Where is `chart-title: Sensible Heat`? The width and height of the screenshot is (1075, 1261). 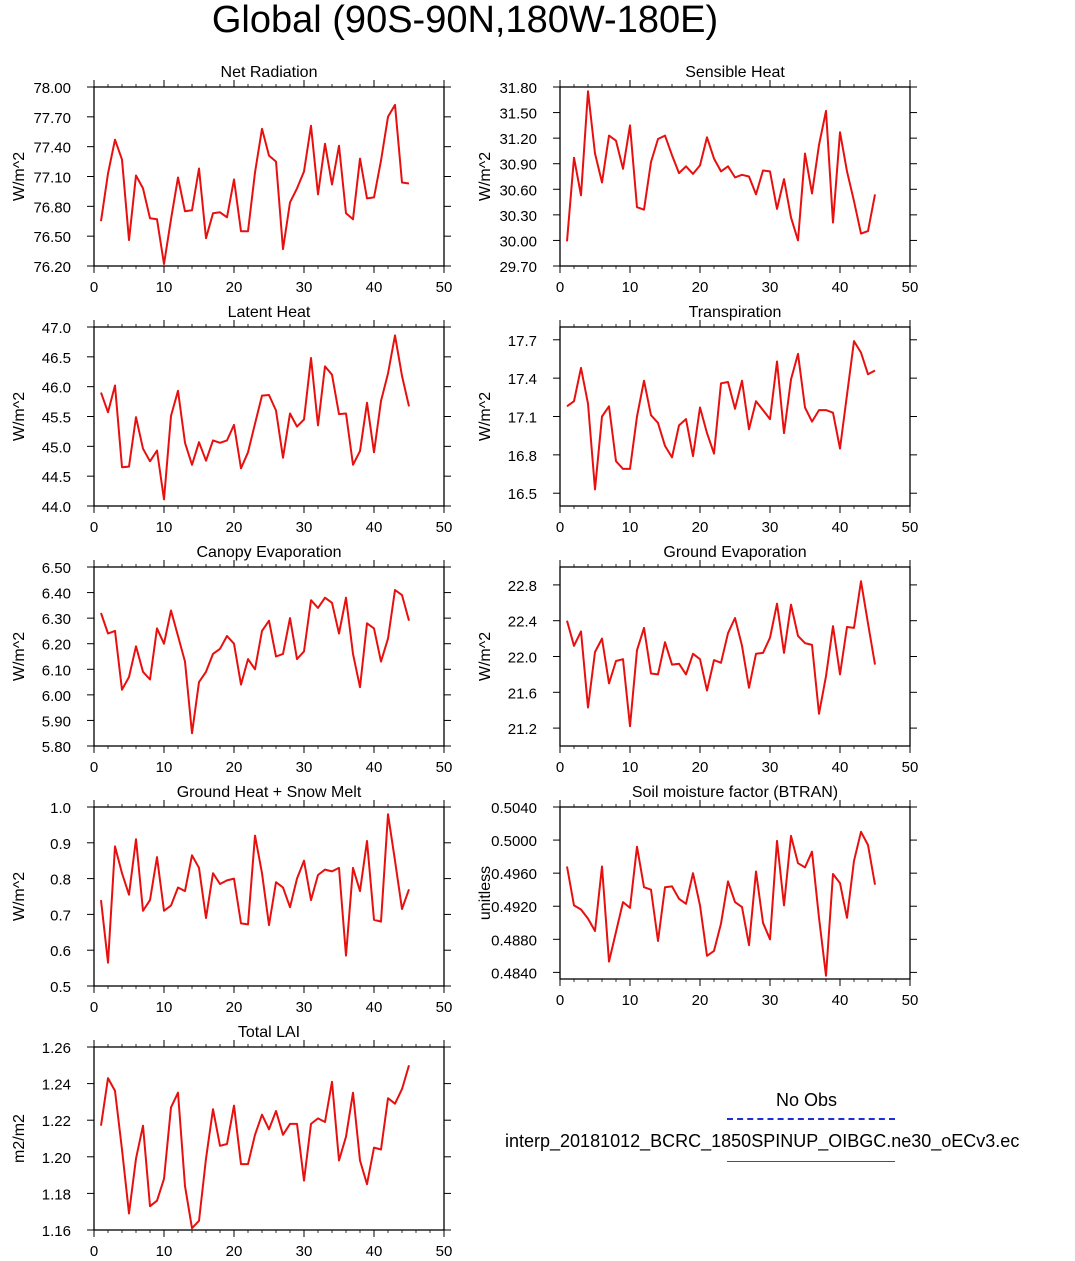
chart-title: Sensible Heat is located at coordinates (735, 72).